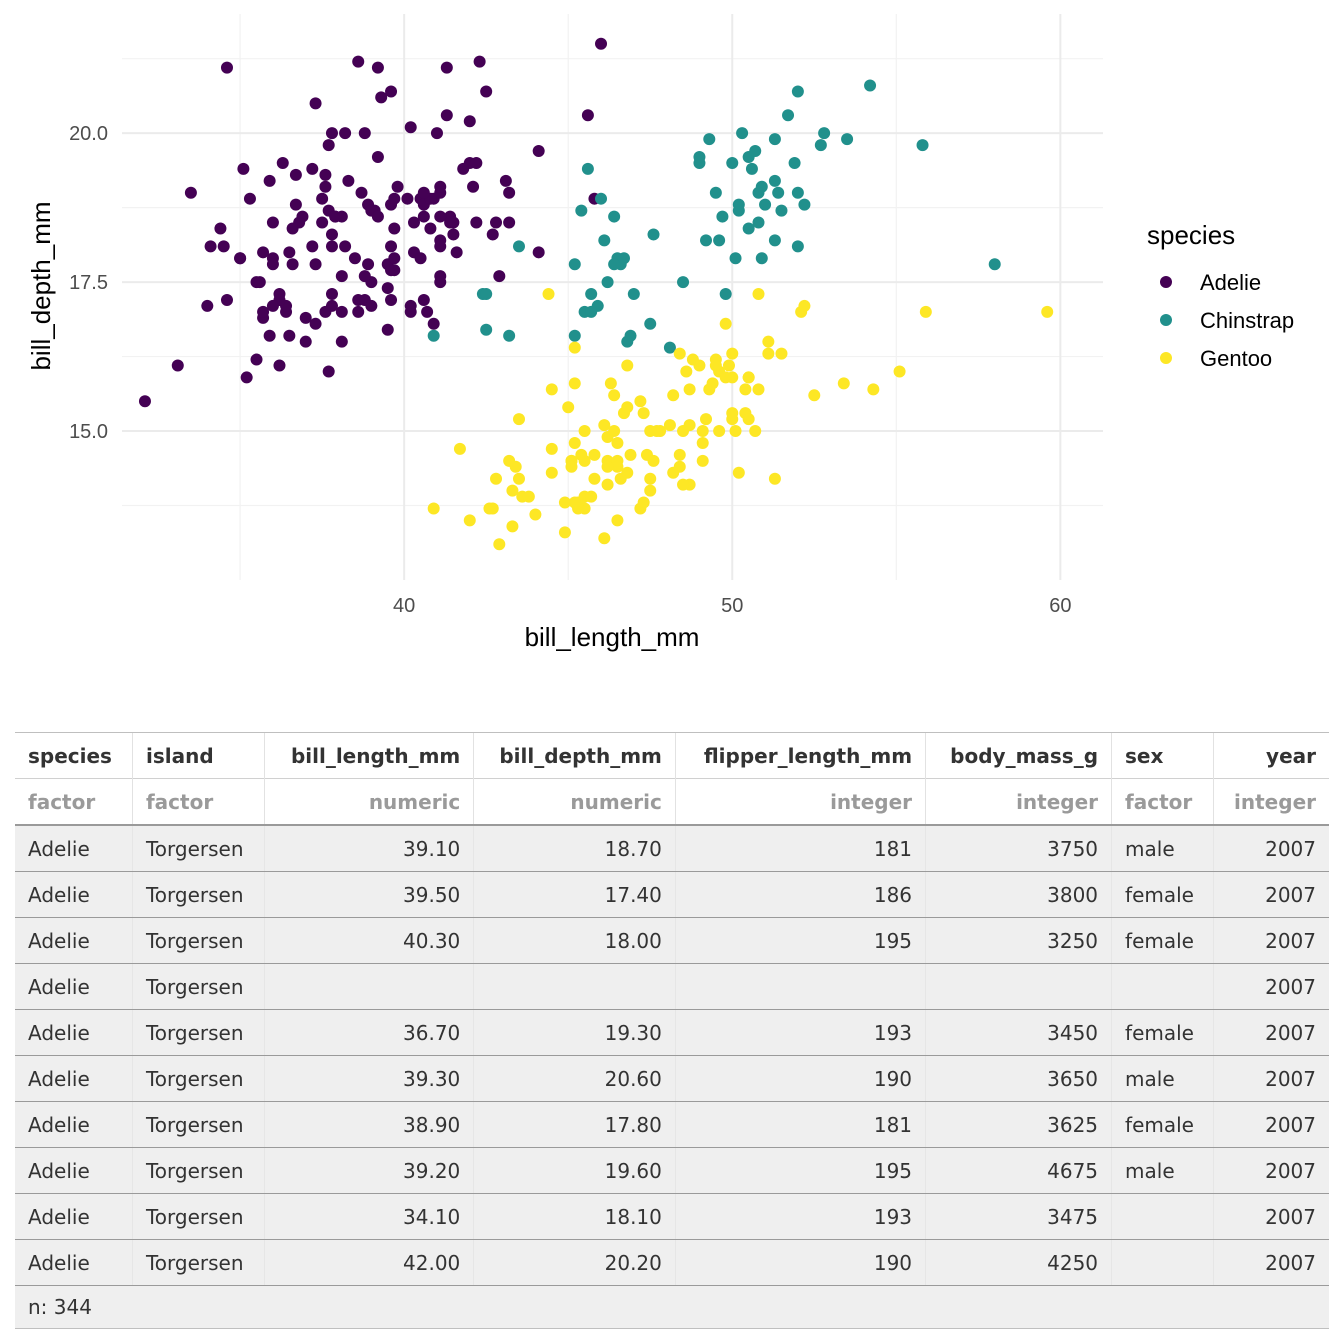 The height and width of the screenshot is (1344, 1344). Describe the element at coordinates (612, 637) in the screenshot. I see `x-axis-title: bill_length_mm` at that location.